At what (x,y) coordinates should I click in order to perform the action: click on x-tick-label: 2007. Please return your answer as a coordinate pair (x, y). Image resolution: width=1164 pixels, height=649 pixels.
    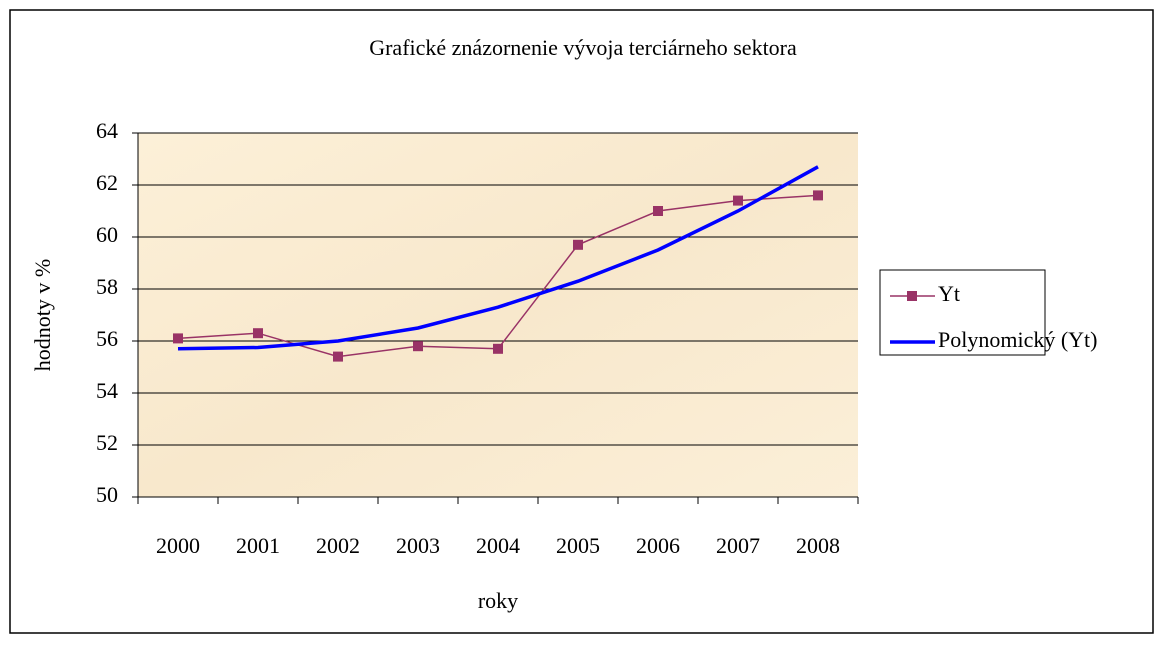
    Looking at the image, I should click on (738, 545).